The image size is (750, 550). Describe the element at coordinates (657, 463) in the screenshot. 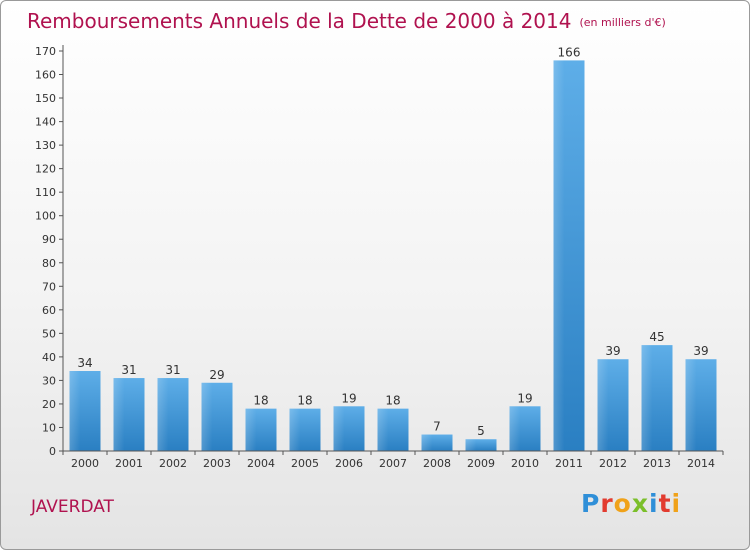

I see `x-tick-label: 2013` at that location.